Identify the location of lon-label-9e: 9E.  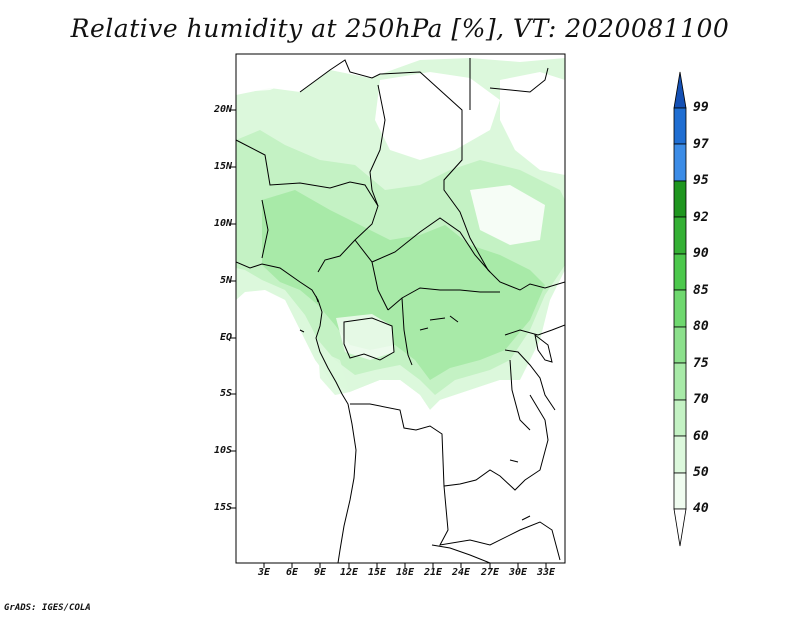
(320, 572).